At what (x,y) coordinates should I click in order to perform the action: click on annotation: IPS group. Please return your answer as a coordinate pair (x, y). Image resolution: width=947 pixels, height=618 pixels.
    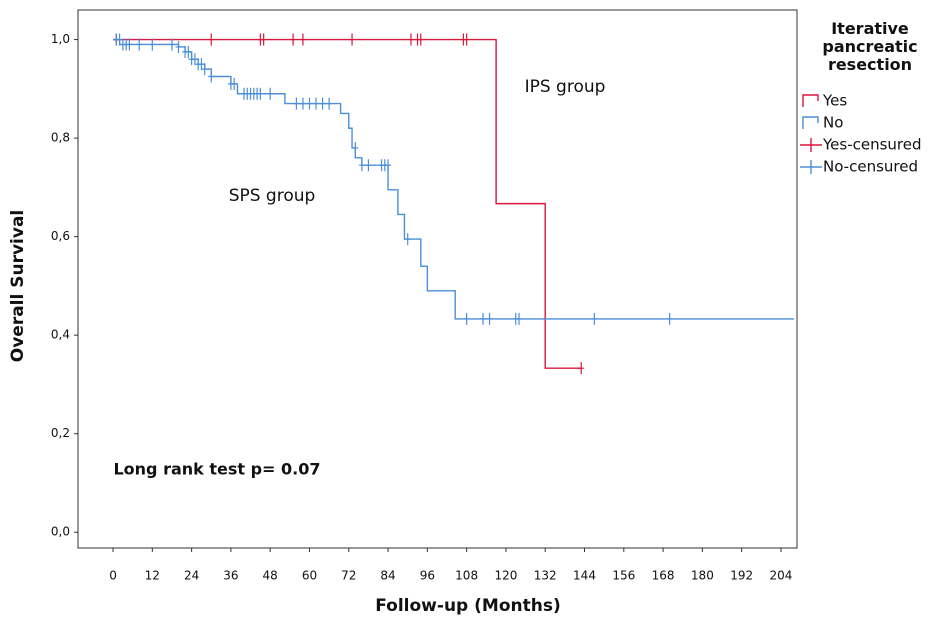
    Looking at the image, I should click on (565, 87).